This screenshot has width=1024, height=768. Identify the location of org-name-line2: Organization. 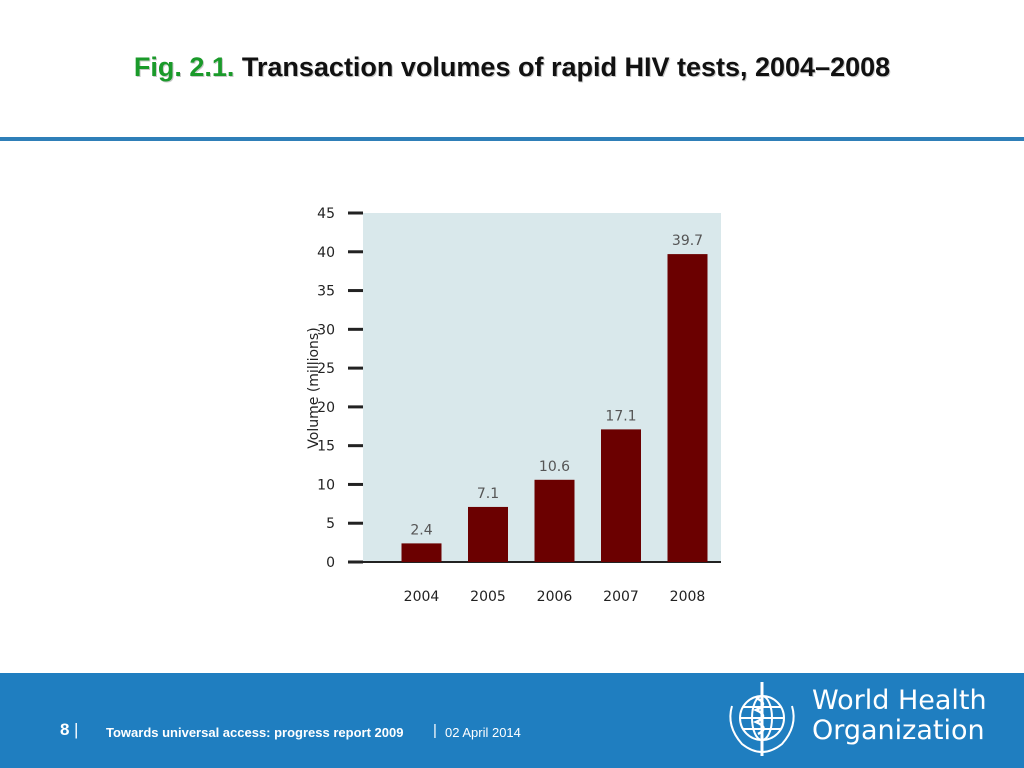
(898, 730).